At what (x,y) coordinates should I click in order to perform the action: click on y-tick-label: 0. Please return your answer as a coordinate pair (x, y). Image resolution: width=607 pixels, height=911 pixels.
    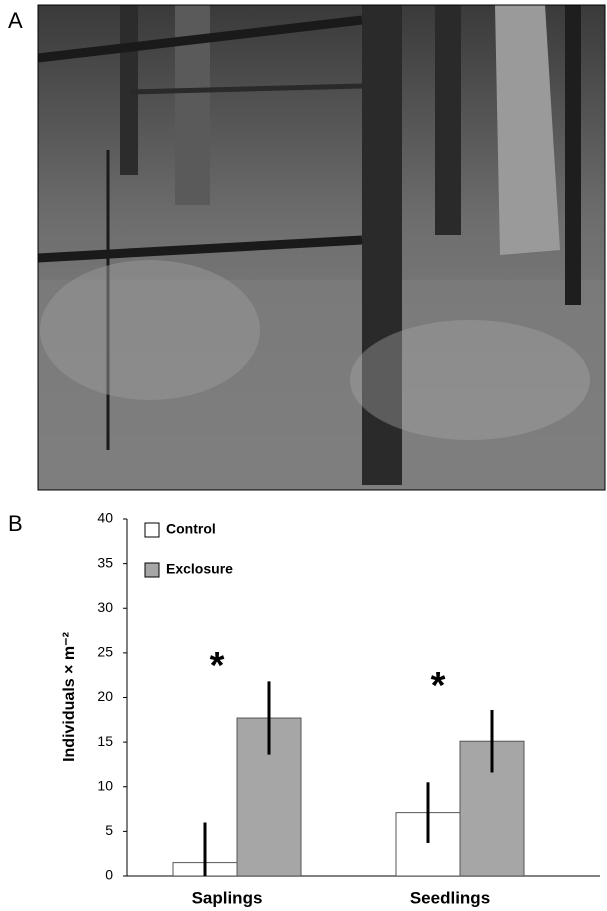
    Looking at the image, I should click on (109, 875).